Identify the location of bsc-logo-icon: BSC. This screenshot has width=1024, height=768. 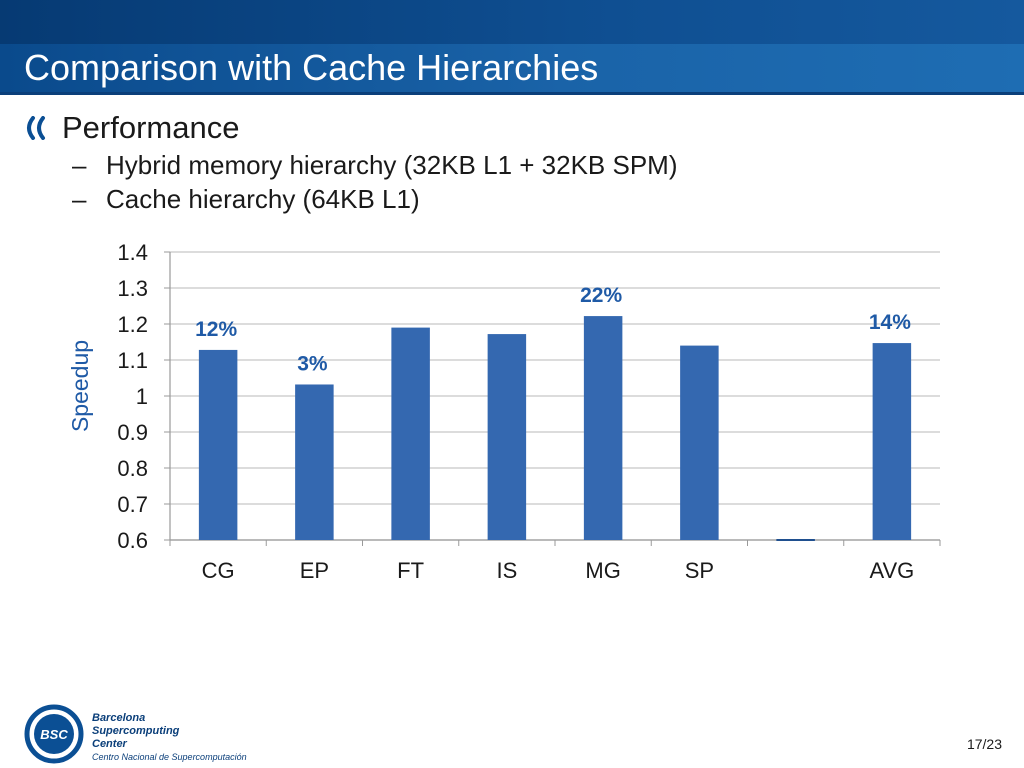
(54, 734).